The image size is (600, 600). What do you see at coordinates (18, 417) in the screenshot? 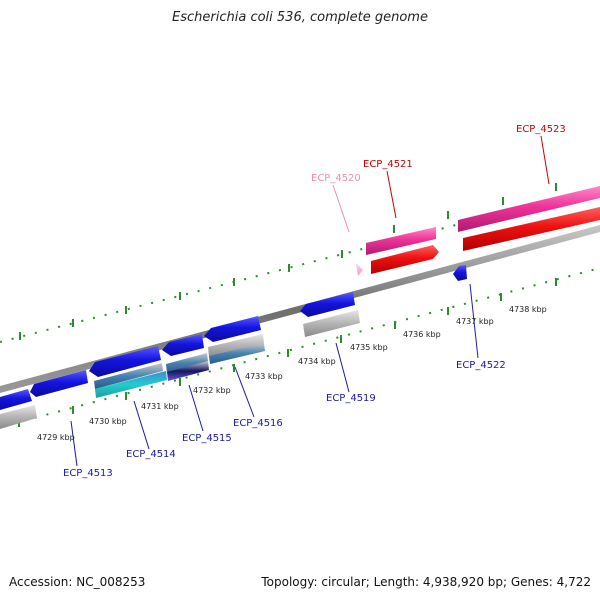
I see `gene-ecp4513-bottom` at bounding box center [18, 417].